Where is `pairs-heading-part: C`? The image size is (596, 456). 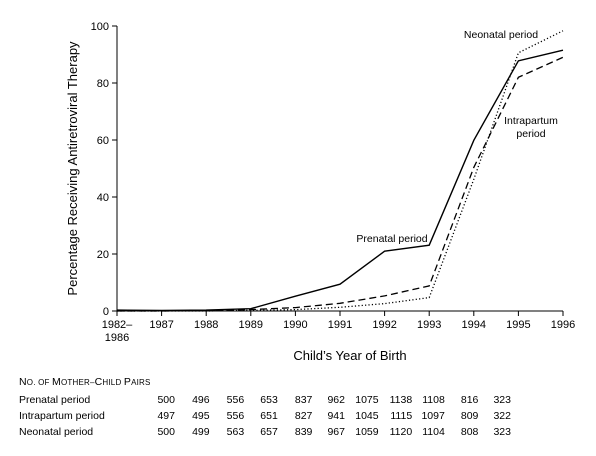 pairs-heading-part: C is located at coordinates (99, 382).